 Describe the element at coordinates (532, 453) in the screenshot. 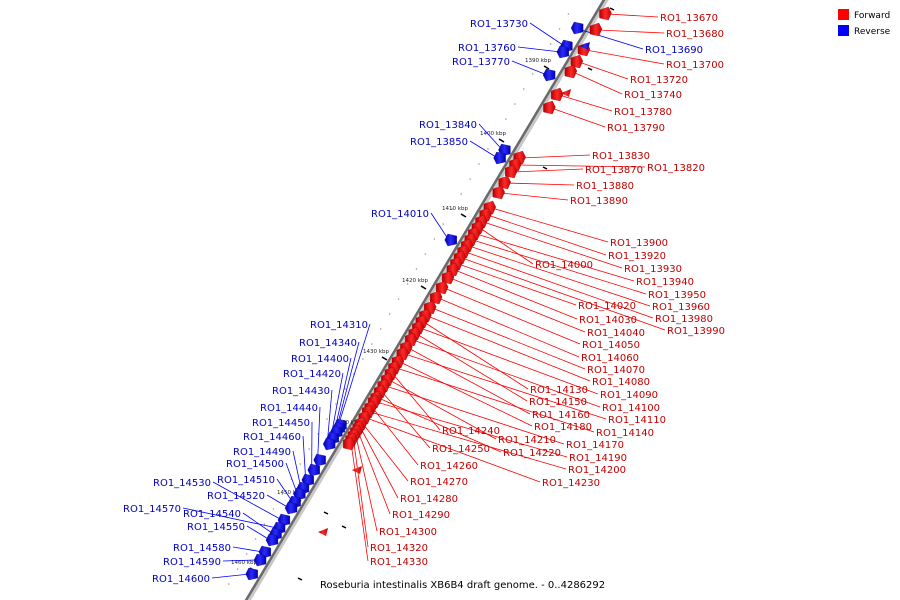

I see `forward-gene-label: RO1_14220` at that location.